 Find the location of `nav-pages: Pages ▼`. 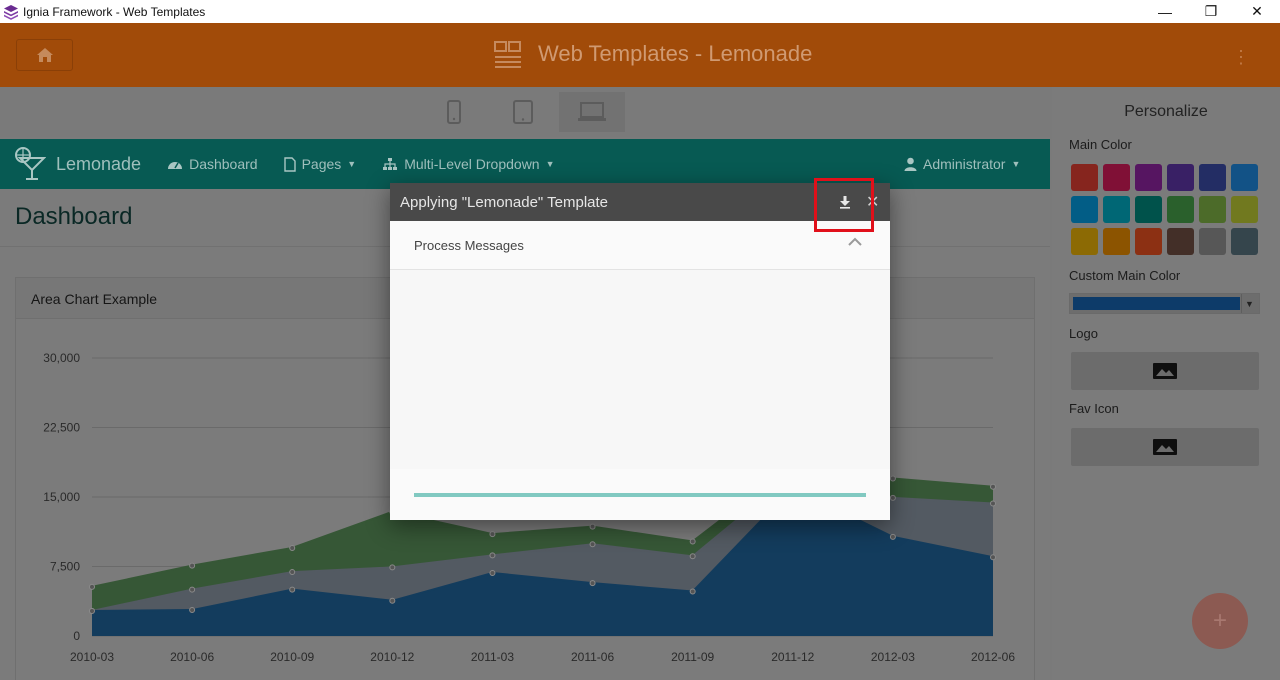

nav-pages: Pages ▼ is located at coordinates (320, 164).